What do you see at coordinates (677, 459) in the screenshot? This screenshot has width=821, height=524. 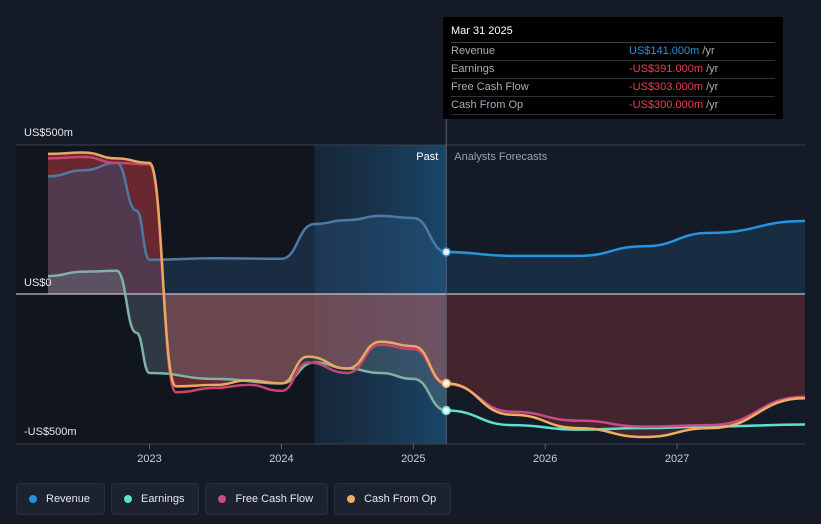 I see `x-tick-label: 2027` at bounding box center [677, 459].